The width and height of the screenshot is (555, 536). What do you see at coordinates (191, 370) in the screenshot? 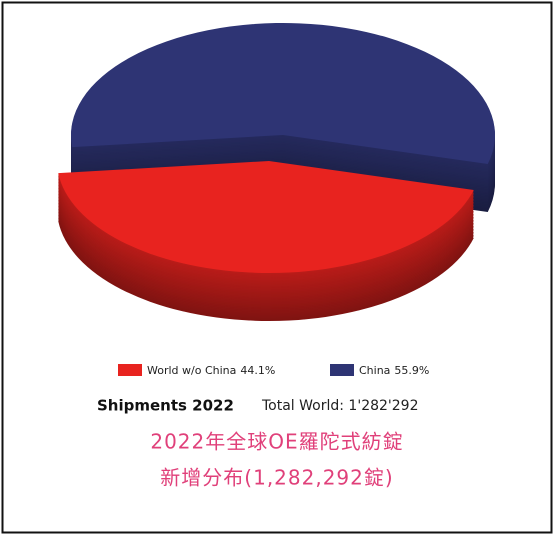
I see `legend-category: World w/o China` at bounding box center [191, 370].